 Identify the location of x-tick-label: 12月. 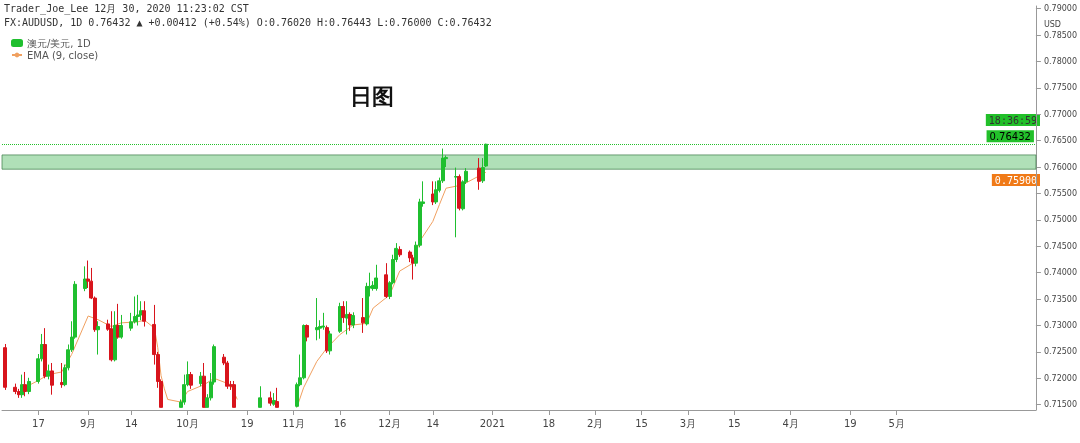
(390, 423).